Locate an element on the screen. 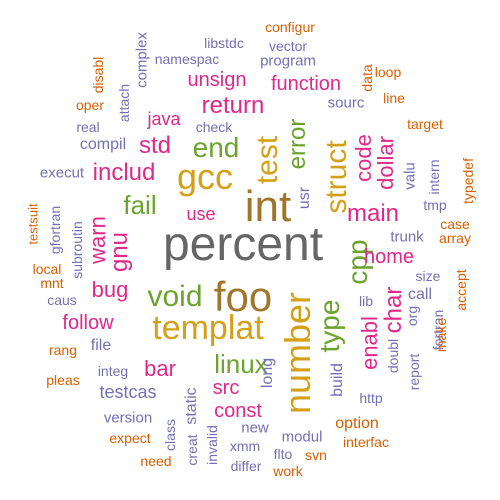 The image size is (500, 500). word-doubl: doubl is located at coordinates (393, 356).